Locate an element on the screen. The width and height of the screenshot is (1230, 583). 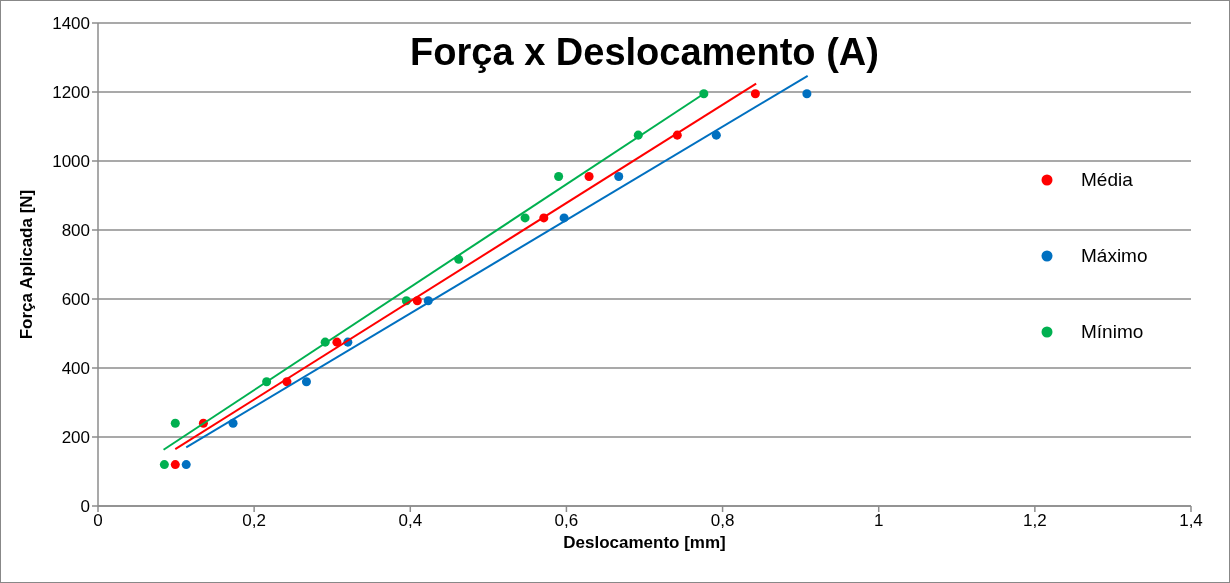
x-tick-label: 0,2 is located at coordinates (254, 521).